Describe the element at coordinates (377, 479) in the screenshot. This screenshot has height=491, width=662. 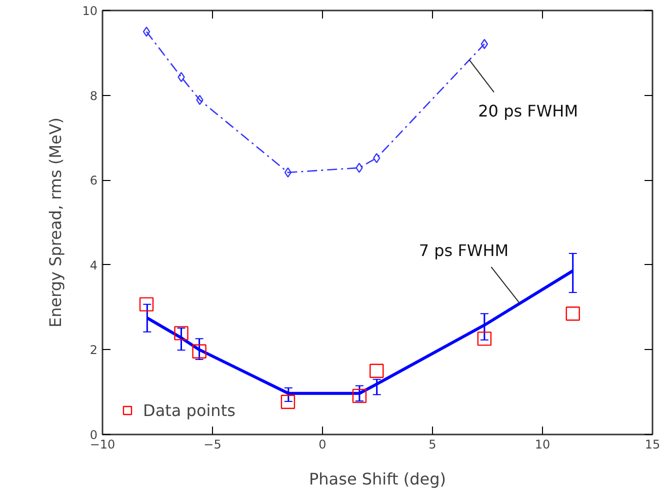
I see `x-axis-title: Phase Shift (deg)` at that location.